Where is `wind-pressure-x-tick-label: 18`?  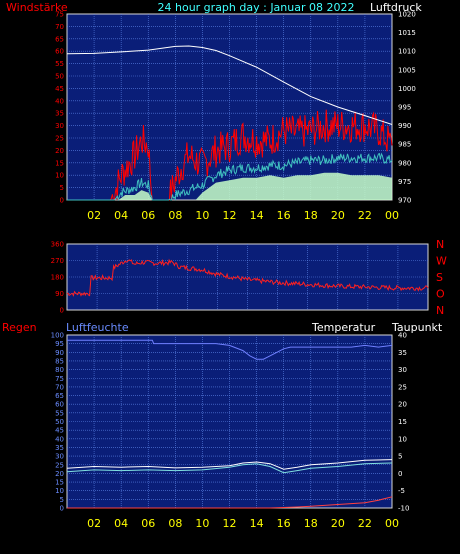
wind-pressure-x-tick-label: 18 is located at coordinates (311, 215).